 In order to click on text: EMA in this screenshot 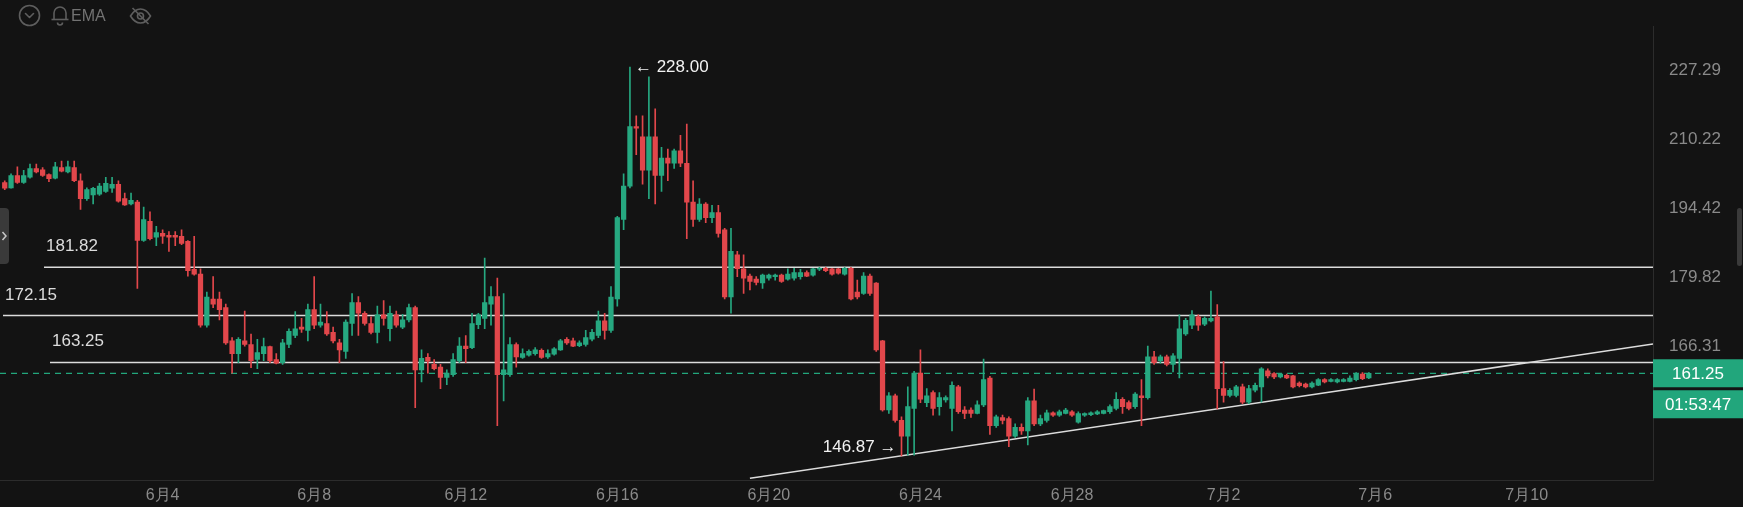, I will do `click(88, 16)`.